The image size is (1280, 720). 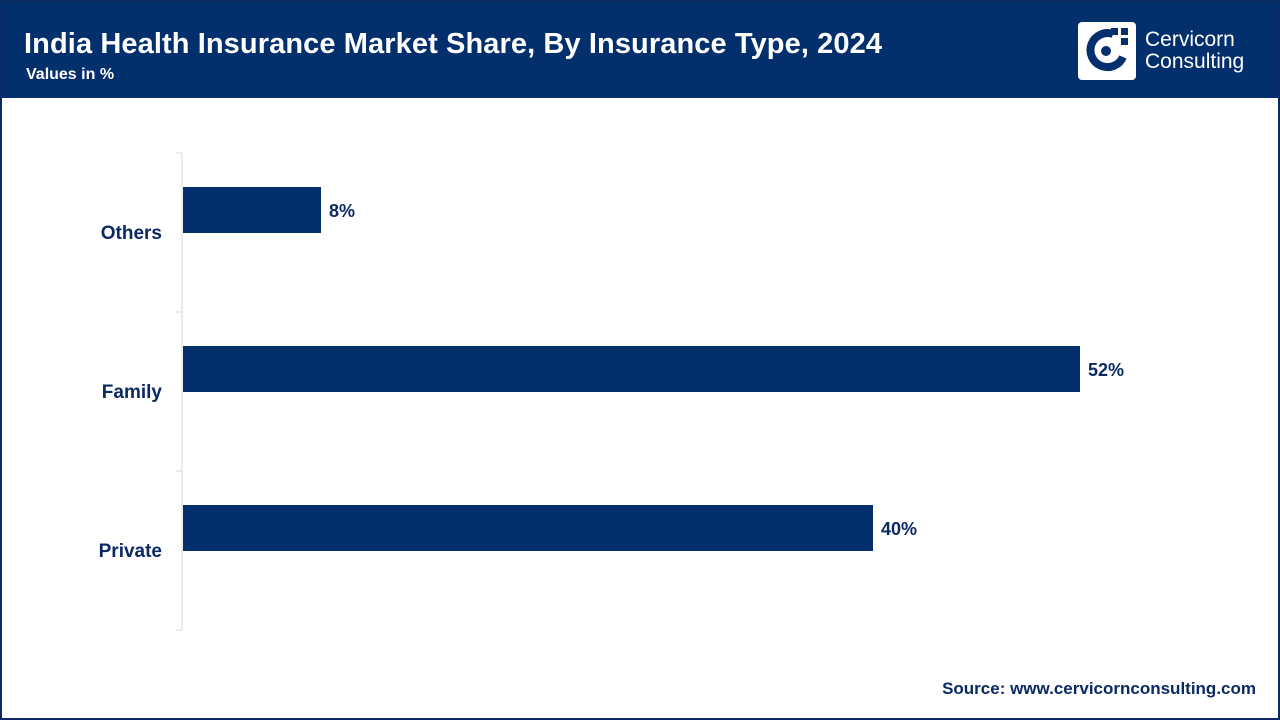 What do you see at coordinates (899, 529) in the screenshot?
I see `data-label-private: 40%` at bounding box center [899, 529].